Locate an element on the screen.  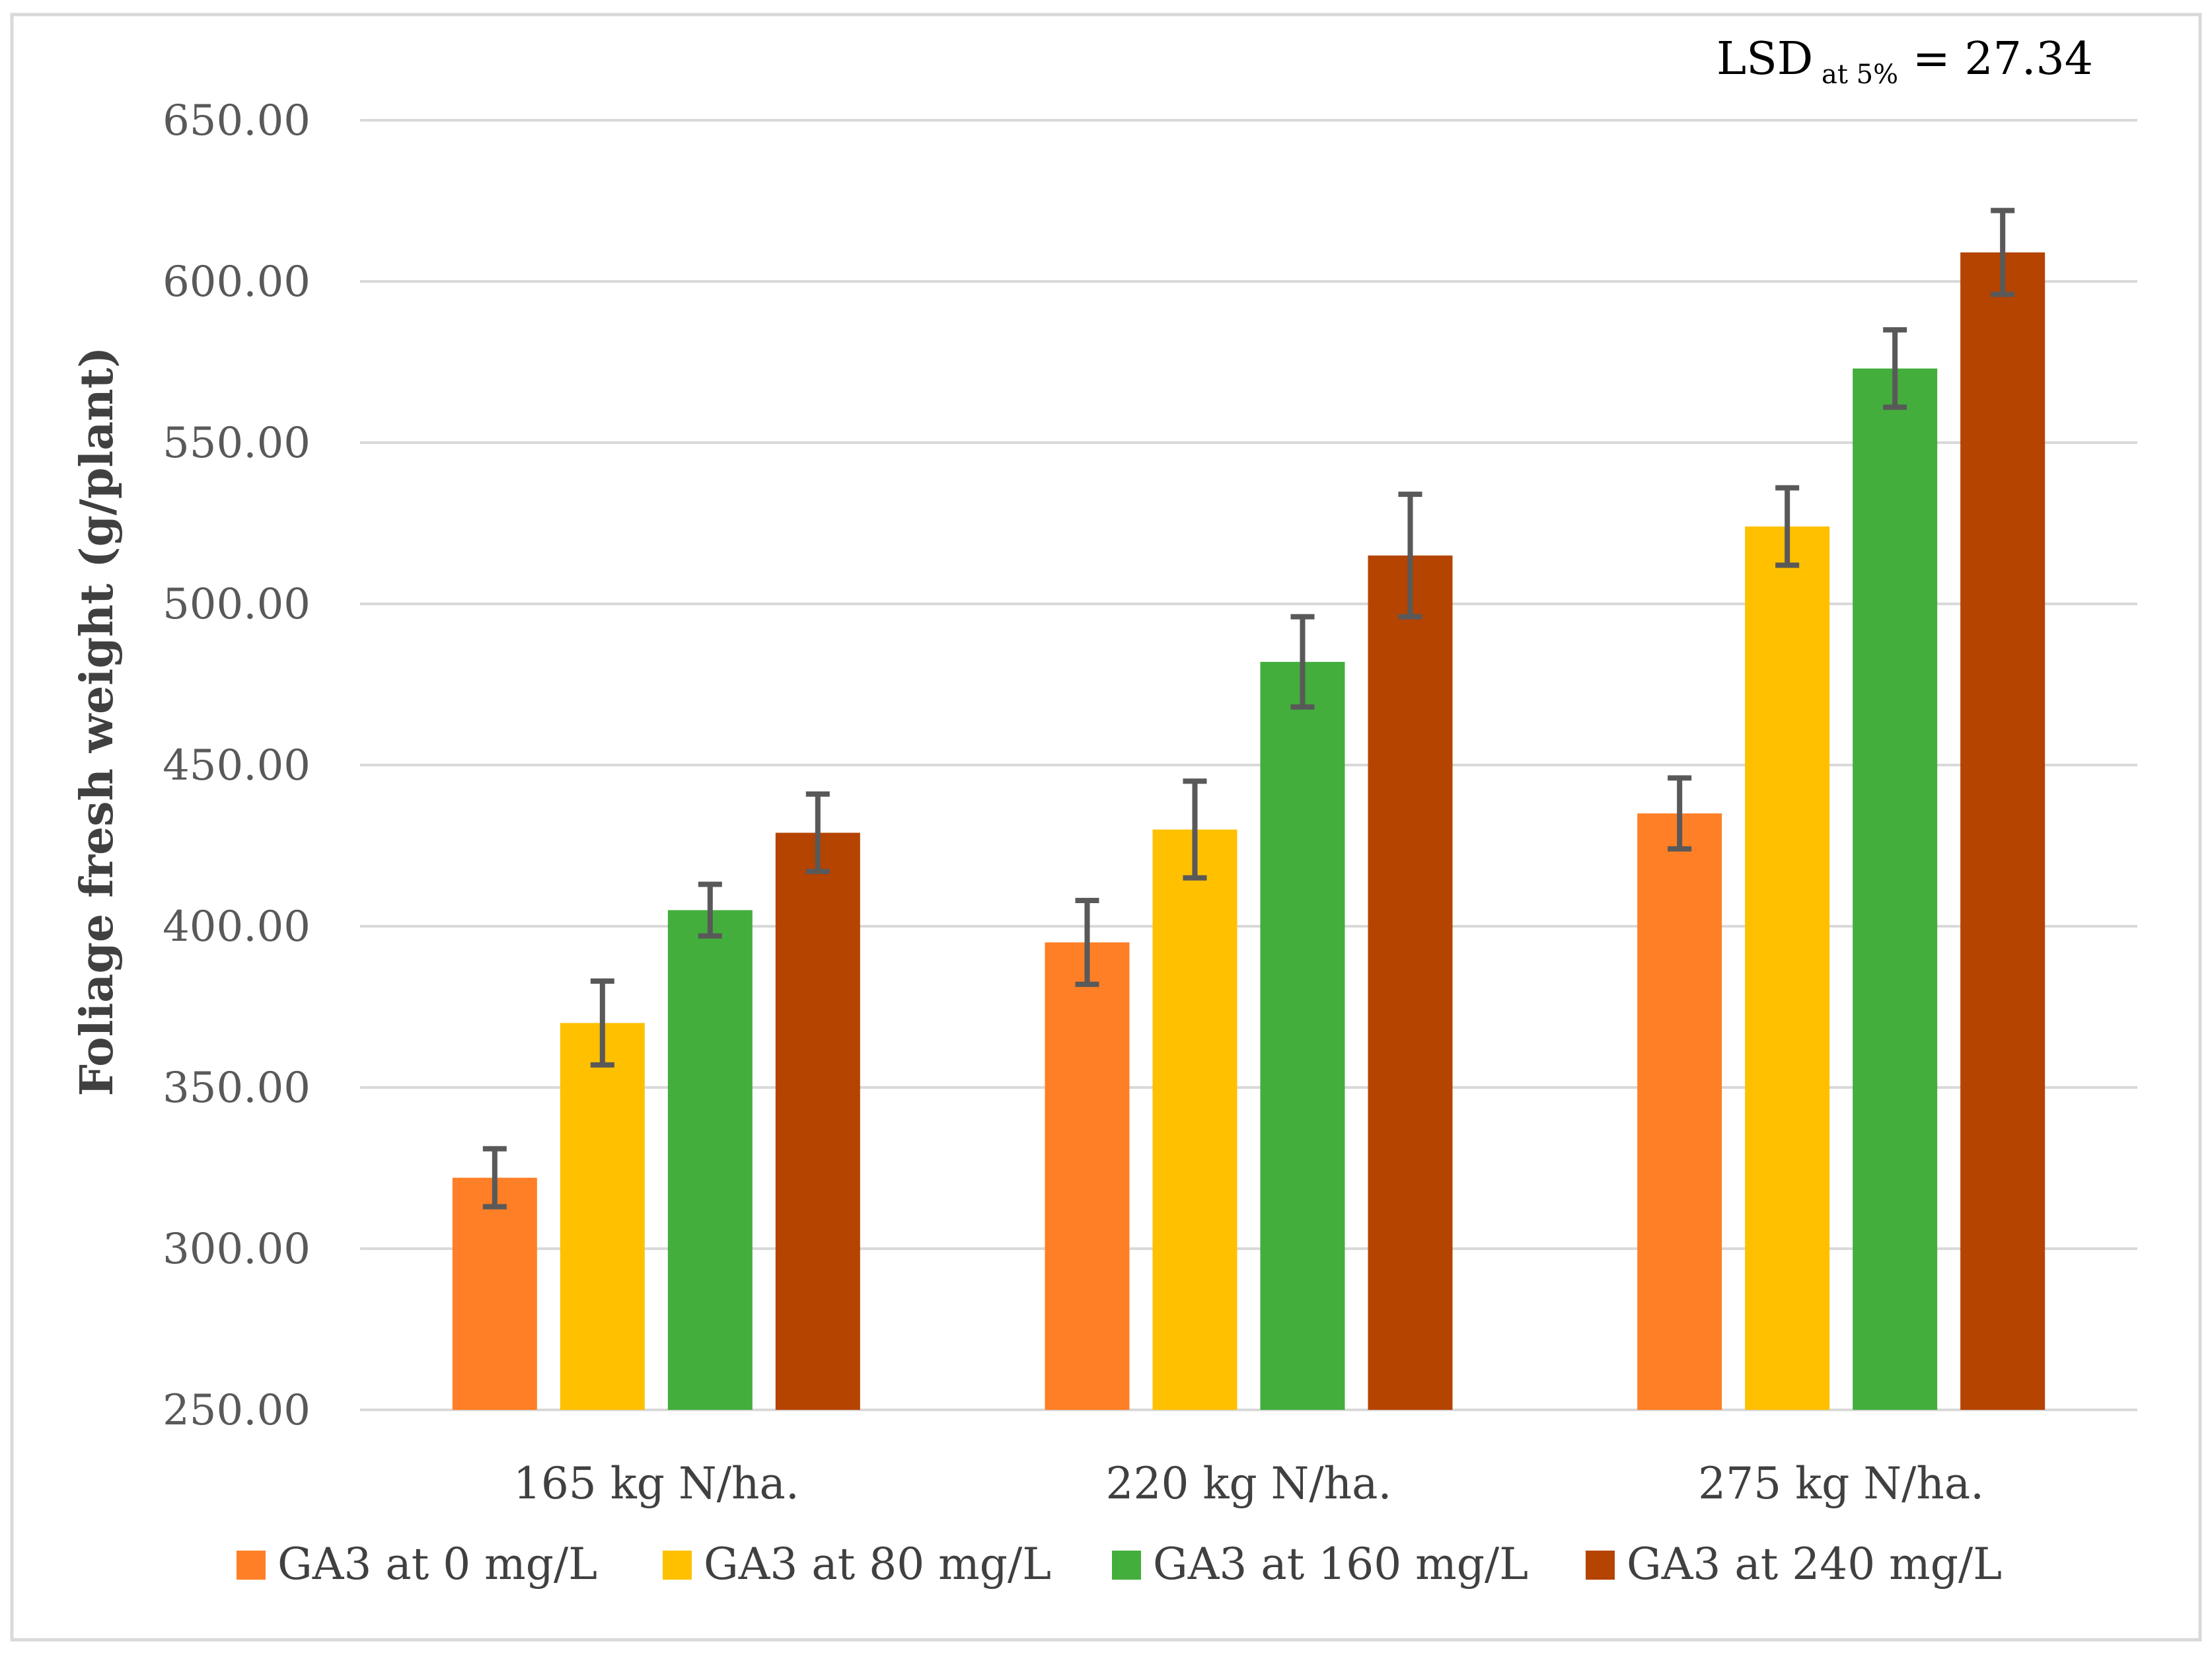
y-tick-label: 550.00 is located at coordinates (237, 443).